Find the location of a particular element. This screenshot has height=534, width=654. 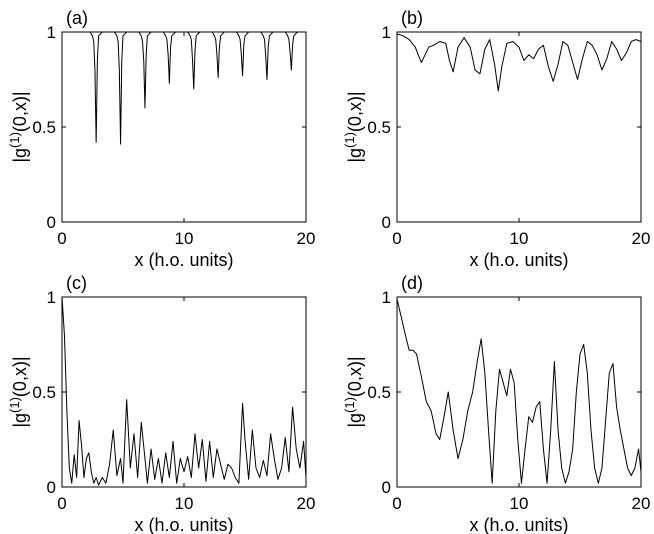

panel-label: (b) is located at coordinates (412, 18).